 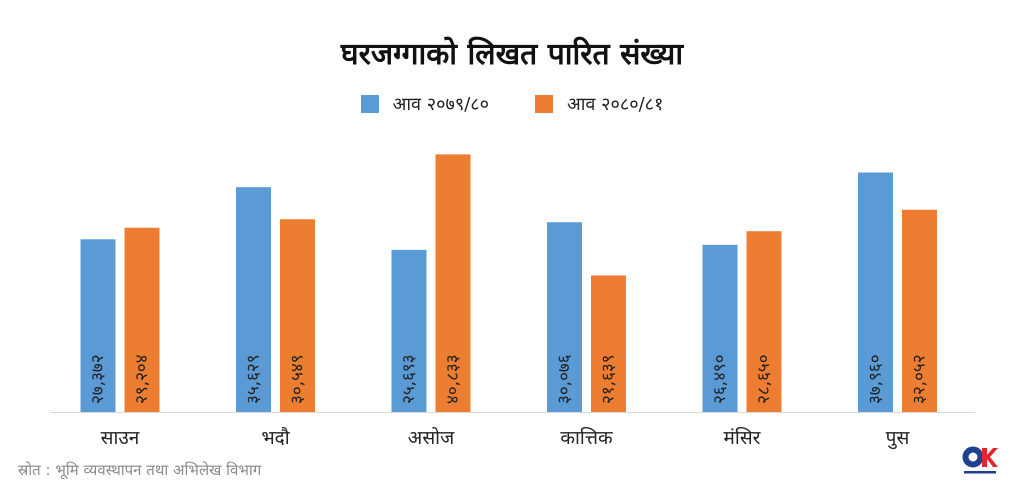 What do you see at coordinates (876, 379) in the screenshot?
I see `data-label: ३७,९६०` at bounding box center [876, 379].